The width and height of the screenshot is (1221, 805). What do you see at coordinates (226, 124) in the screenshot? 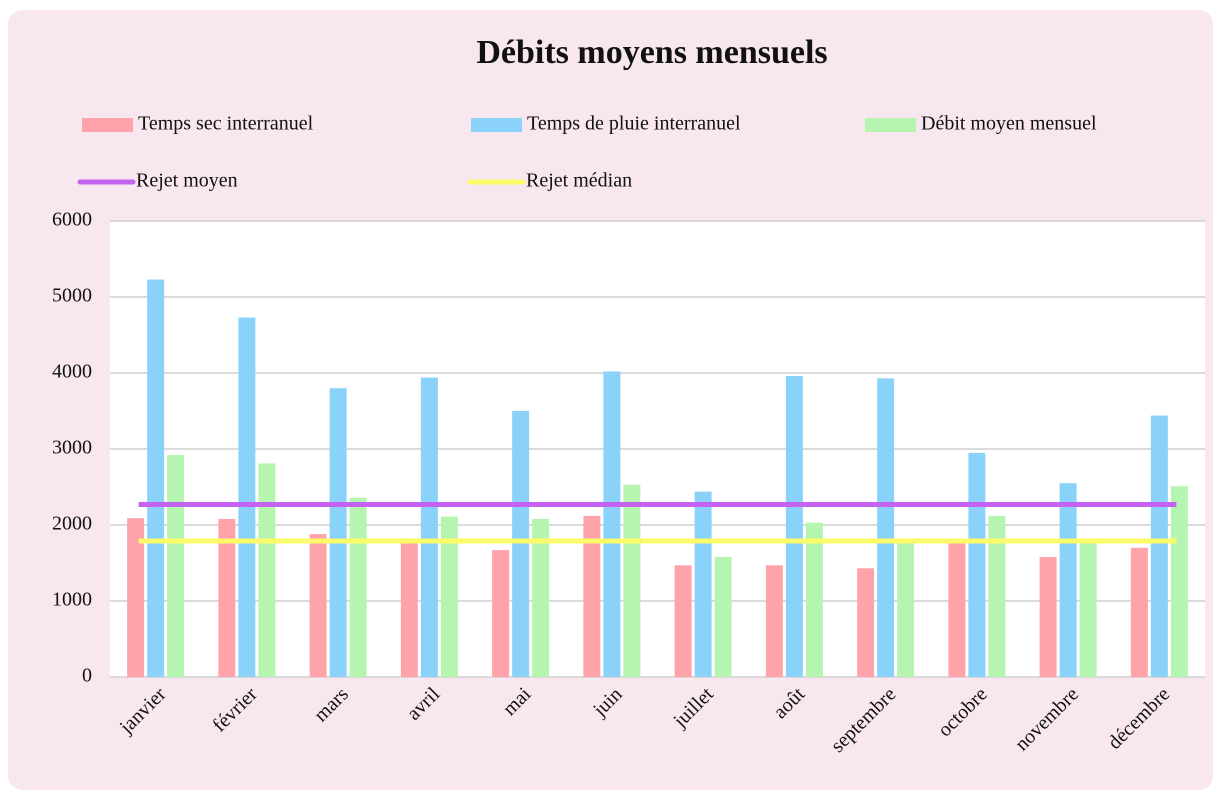
I see `legend-label: Temps sec interranuel` at bounding box center [226, 124].